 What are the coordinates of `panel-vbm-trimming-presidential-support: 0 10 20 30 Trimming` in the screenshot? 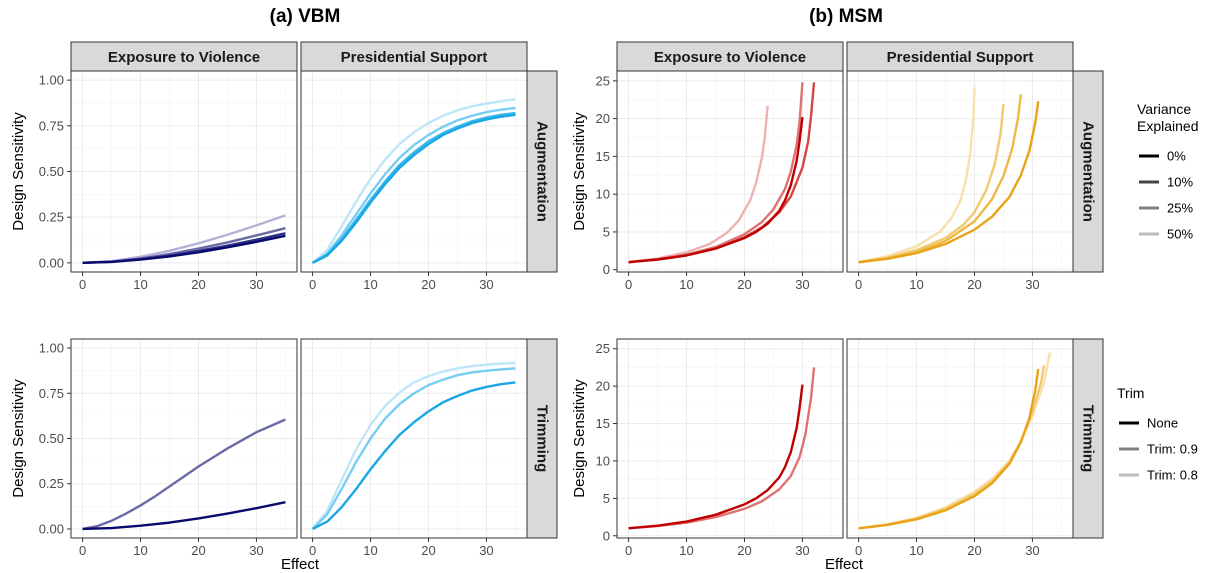 It's located at (429, 448).